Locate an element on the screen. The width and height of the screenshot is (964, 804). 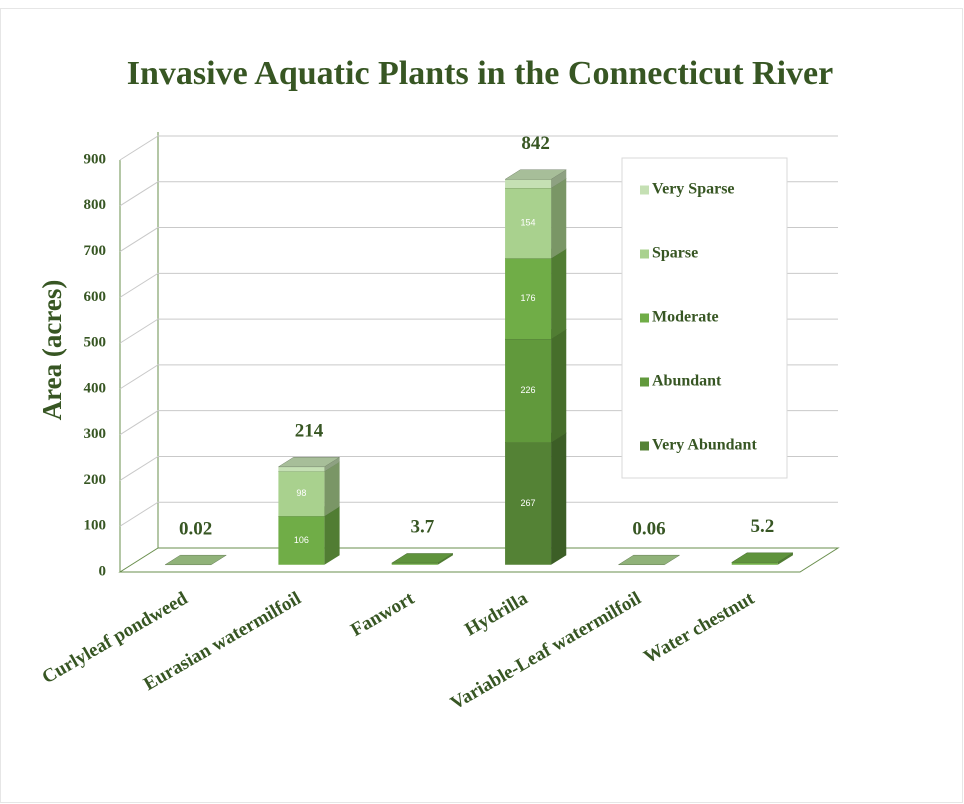
legend-box is located at coordinates (704, 318).